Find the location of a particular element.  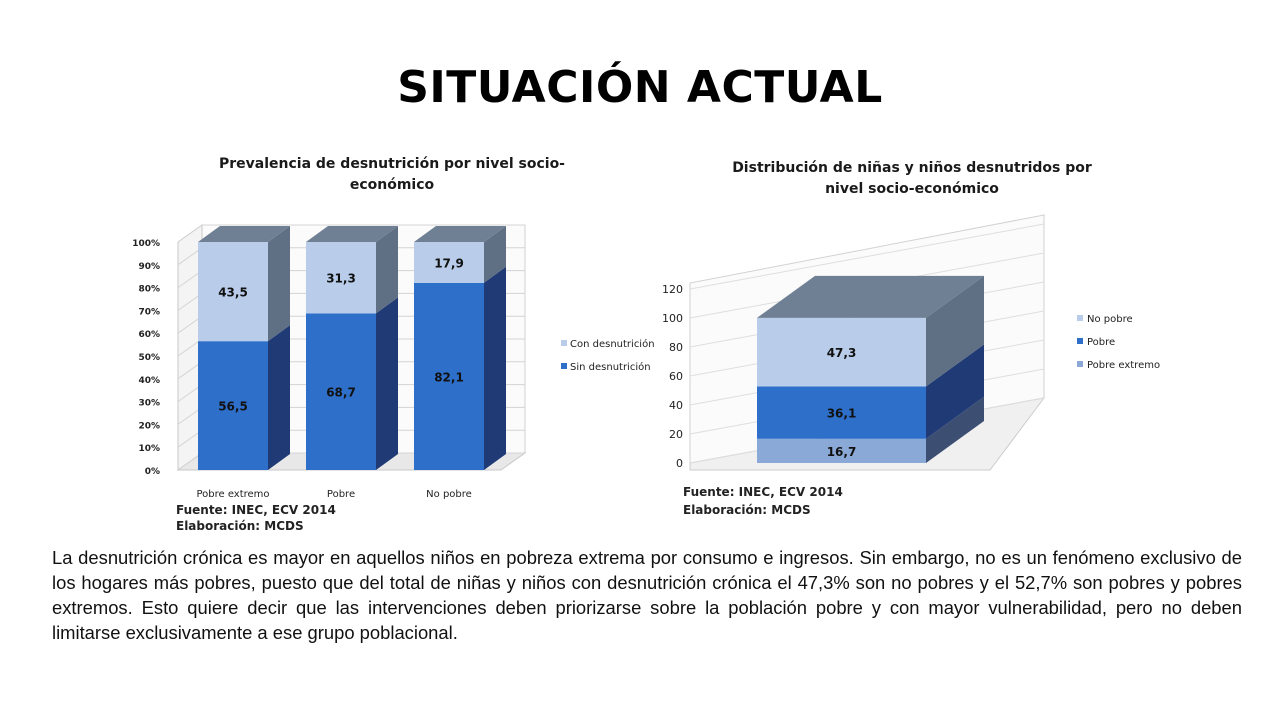

legend-label: No pobre is located at coordinates (1110, 319).